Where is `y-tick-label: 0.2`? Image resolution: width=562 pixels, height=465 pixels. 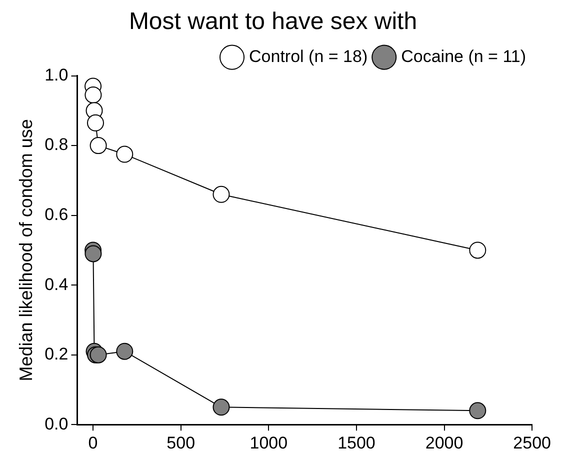 y-tick-label: 0.2 is located at coordinates (56, 354).